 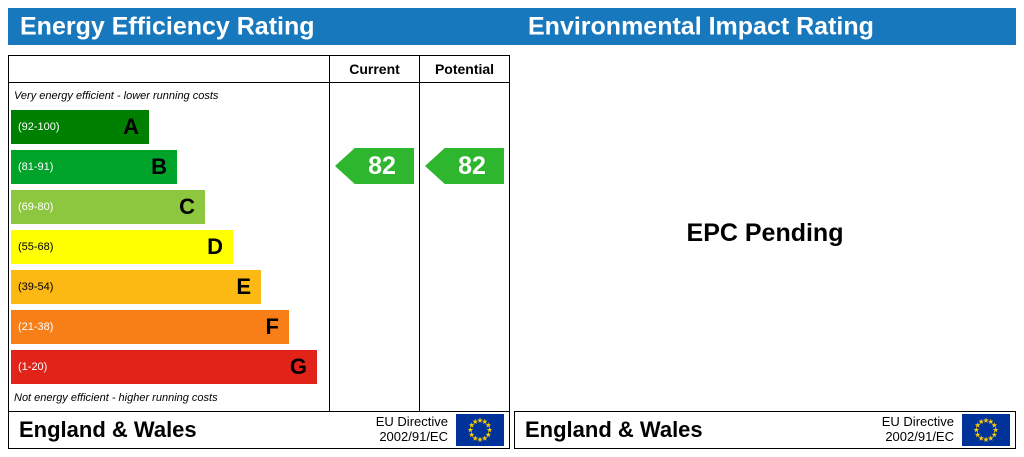 I want to click on band-letter: A, so click(x=131, y=126).